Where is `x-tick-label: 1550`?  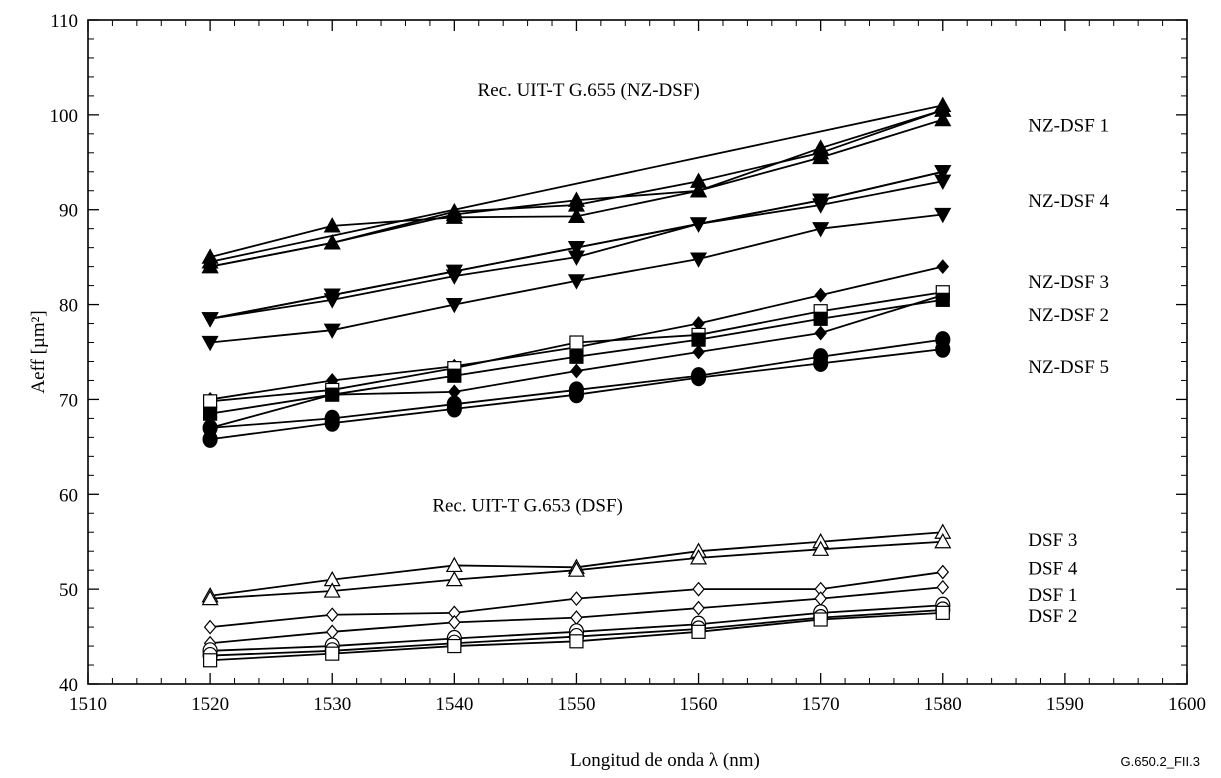
x-tick-label: 1550 is located at coordinates (576, 704).